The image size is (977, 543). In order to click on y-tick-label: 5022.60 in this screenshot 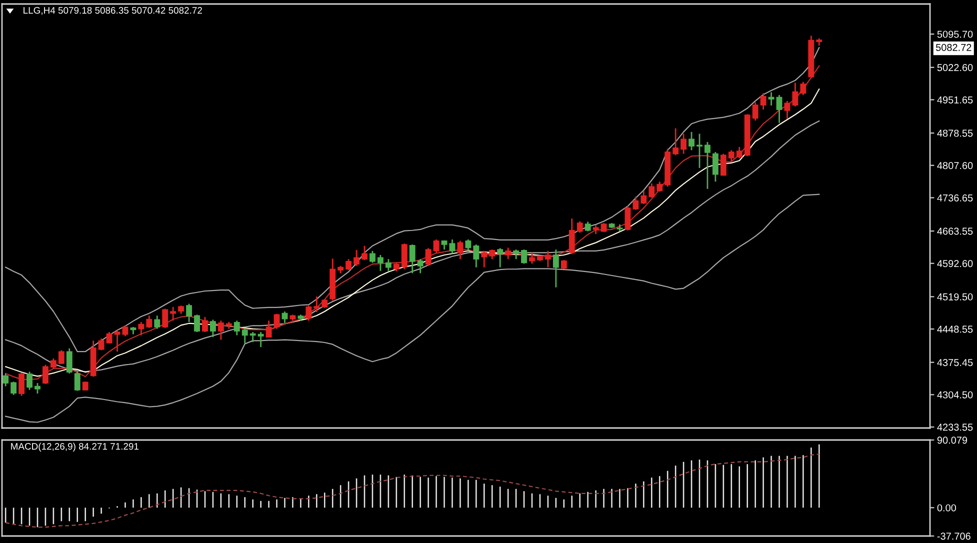, I will do `click(955, 68)`.